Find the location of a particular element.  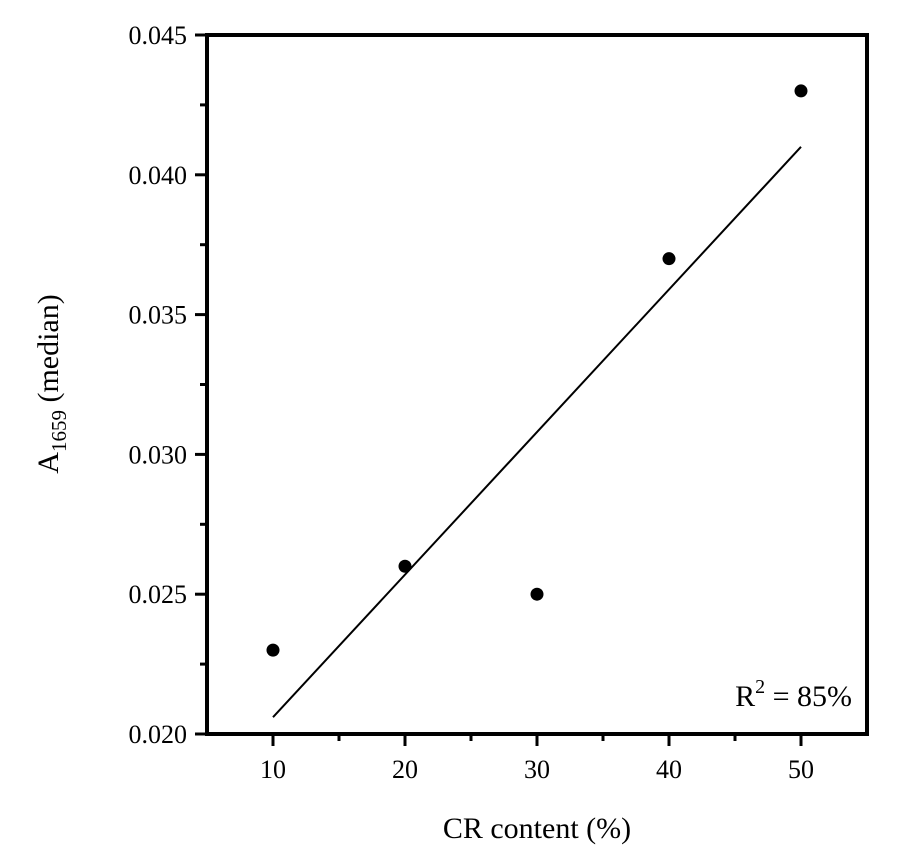

x-tick-label: 50 is located at coordinates (801, 769).